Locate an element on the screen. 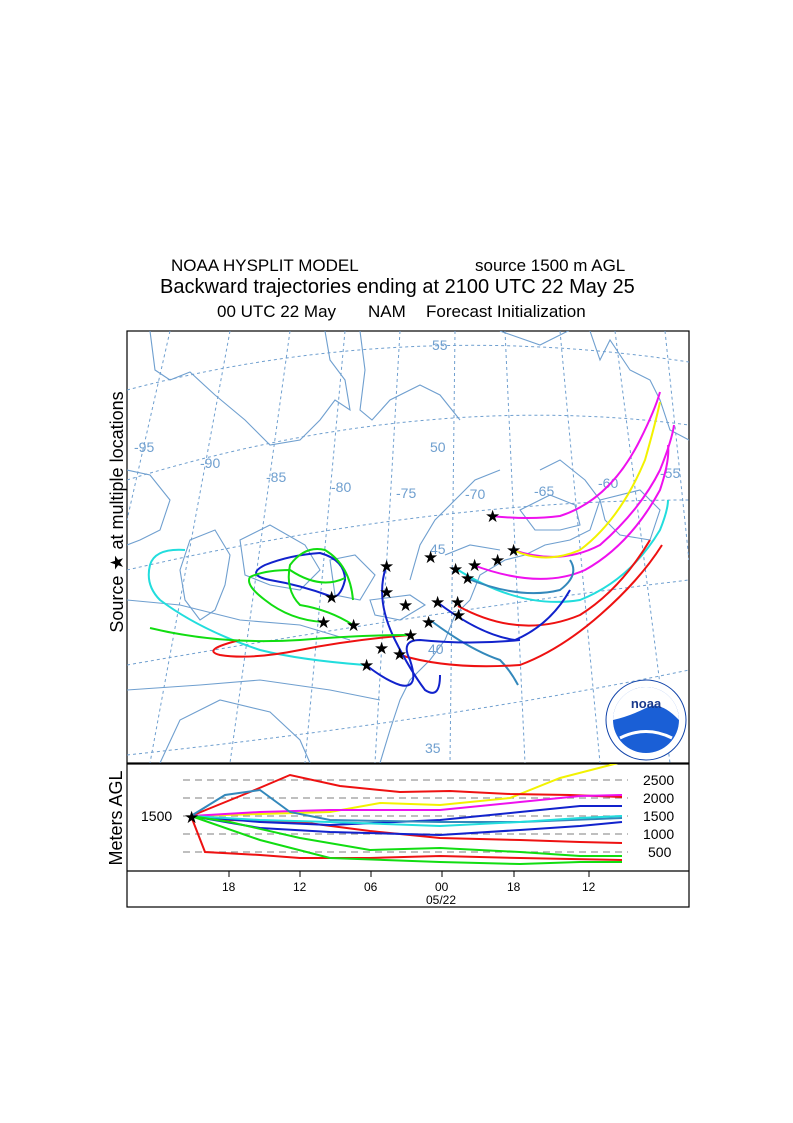 The image size is (793, 1123). lat-40-label: 40 is located at coordinates (436, 649).